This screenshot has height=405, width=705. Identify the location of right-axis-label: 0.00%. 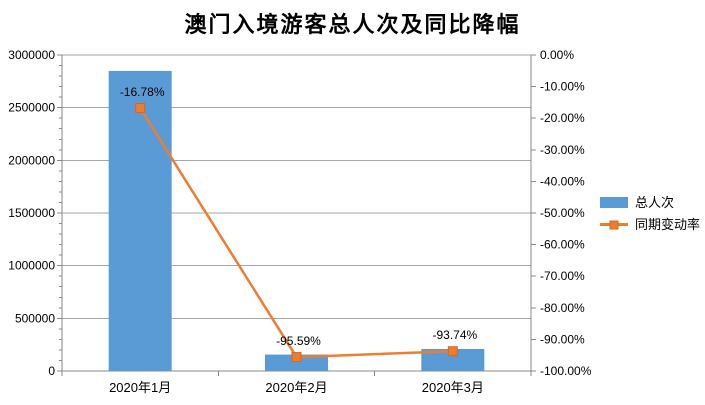
(557, 55).